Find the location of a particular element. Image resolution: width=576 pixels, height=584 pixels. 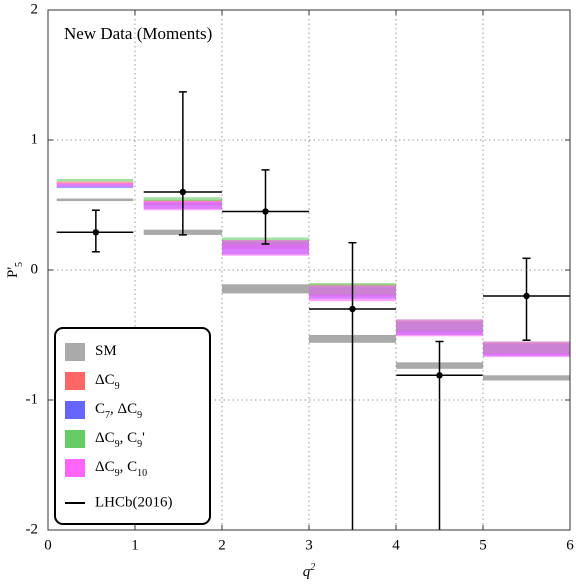

legend-label: ΔC9, C9' is located at coordinates (120, 439).